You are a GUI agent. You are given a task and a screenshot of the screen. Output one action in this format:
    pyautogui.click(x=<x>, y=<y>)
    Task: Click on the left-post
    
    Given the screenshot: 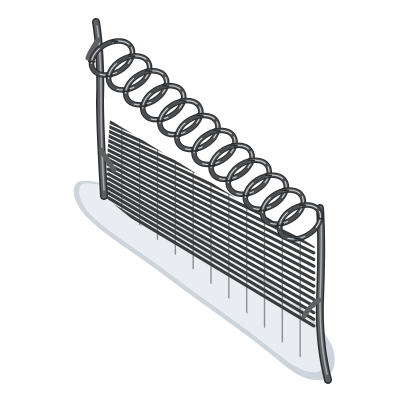 What is the action you would take?
    pyautogui.click(x=101, y=109)
    